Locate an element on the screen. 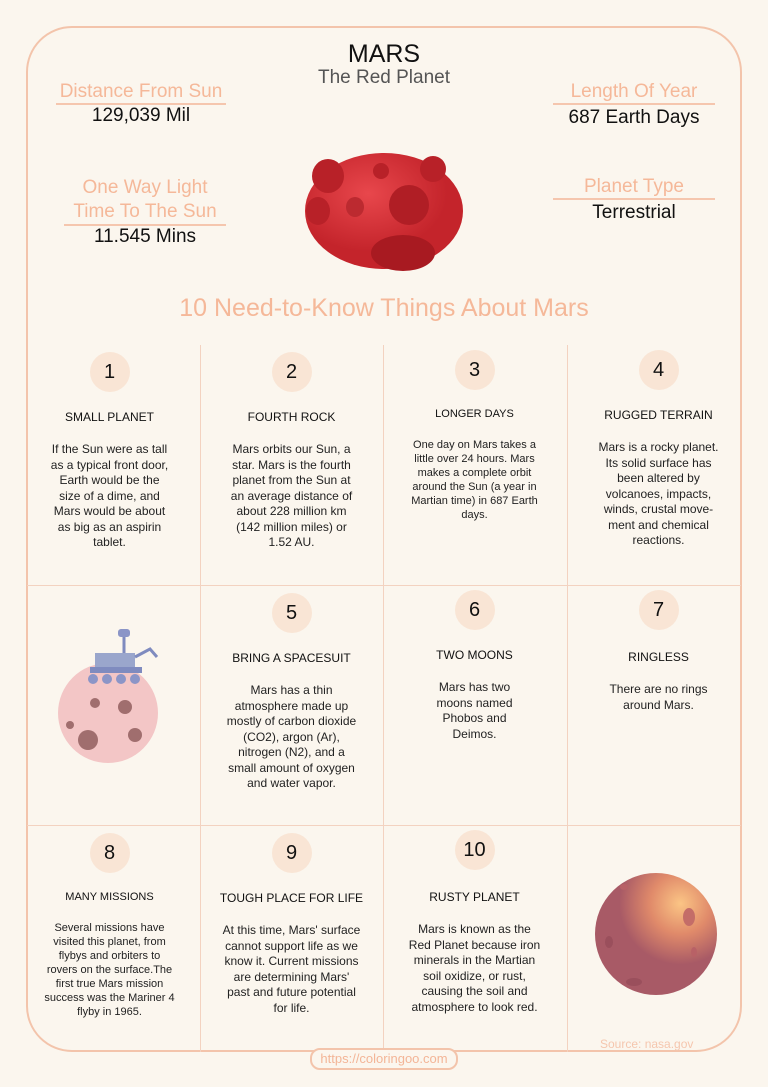 Image resolution: width=768 pixels, height=1087 pixels. card-title: LONGER DAYS is located at coordinates (474, 414).